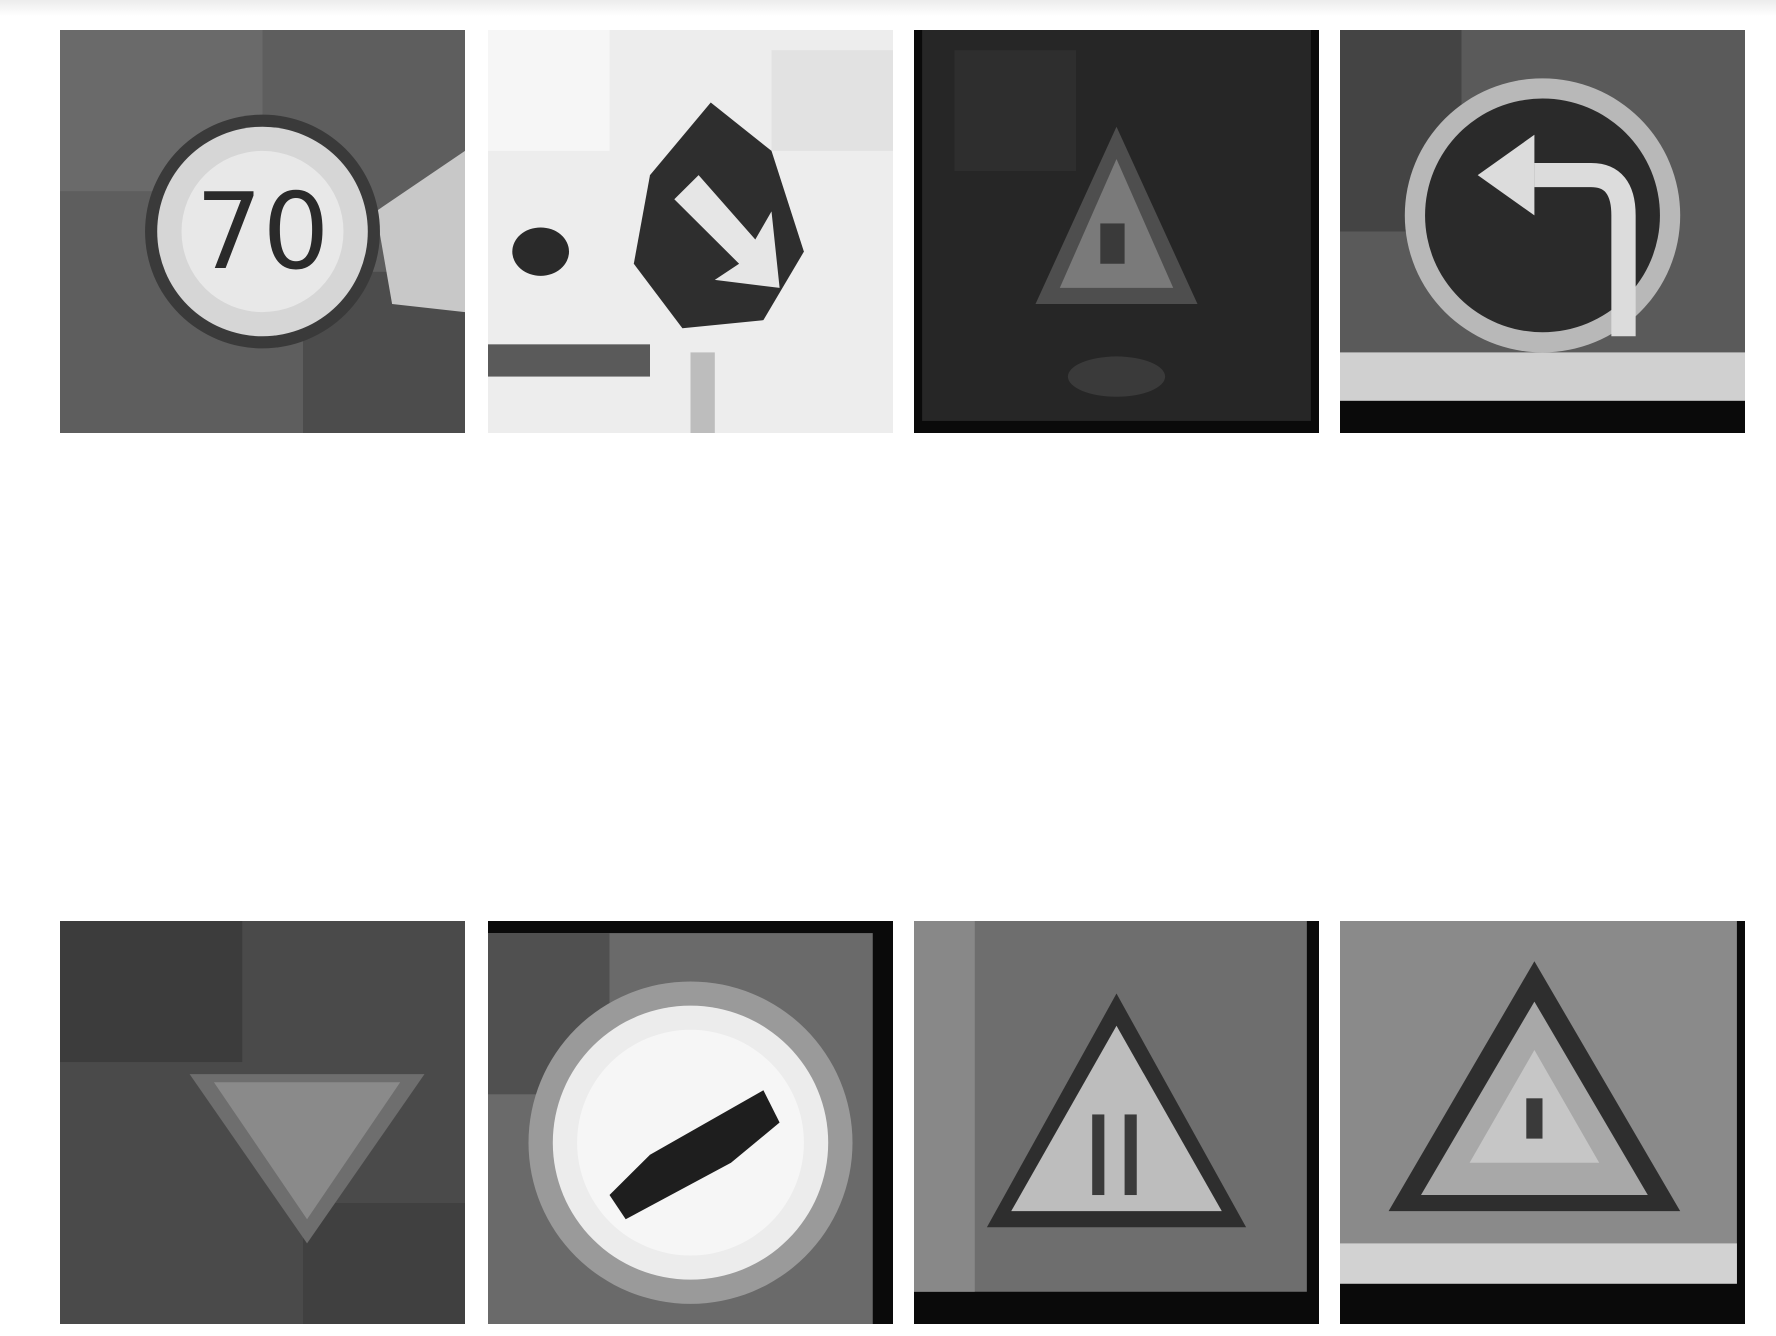 This screenshot has width=1776, height=1336. I want to click on end-of-restriction-sign-image, so click(690, 1122).